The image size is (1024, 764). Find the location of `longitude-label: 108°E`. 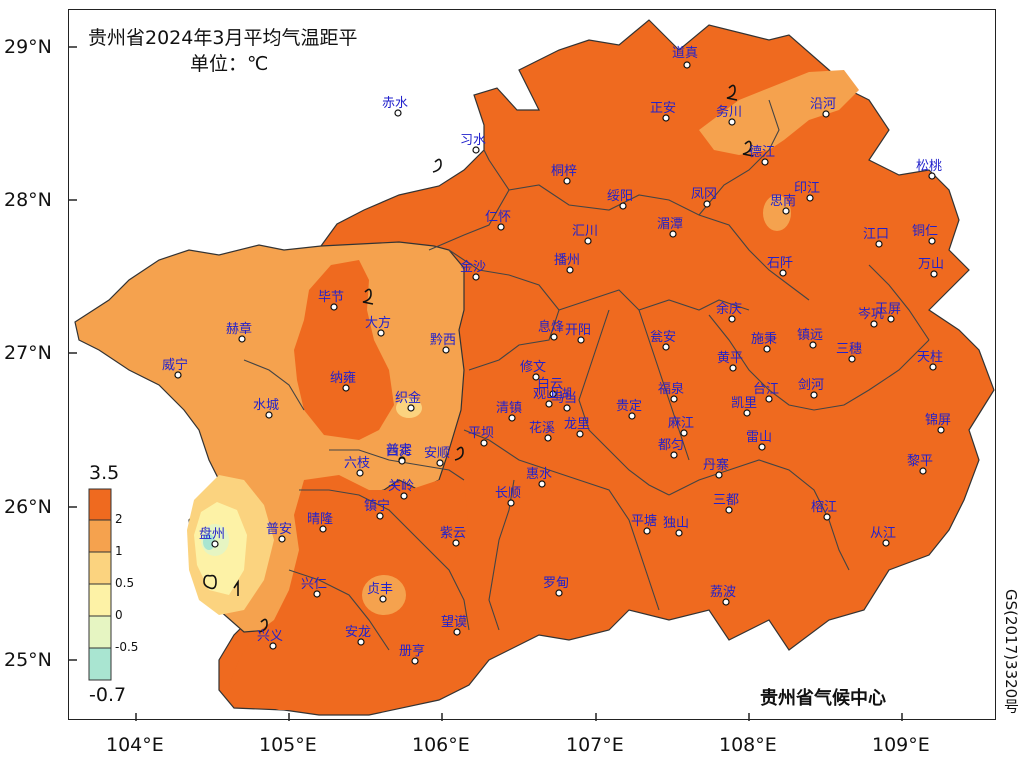

longitude-label: 108°E is located at coordinates (748, 745).